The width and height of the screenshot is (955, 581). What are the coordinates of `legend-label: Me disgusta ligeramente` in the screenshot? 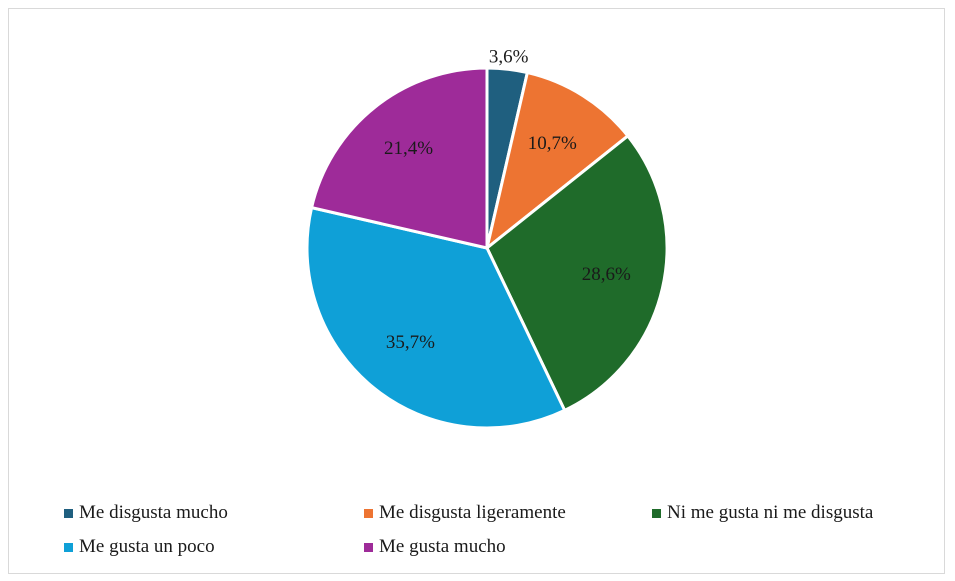 It's located at (472, 512).